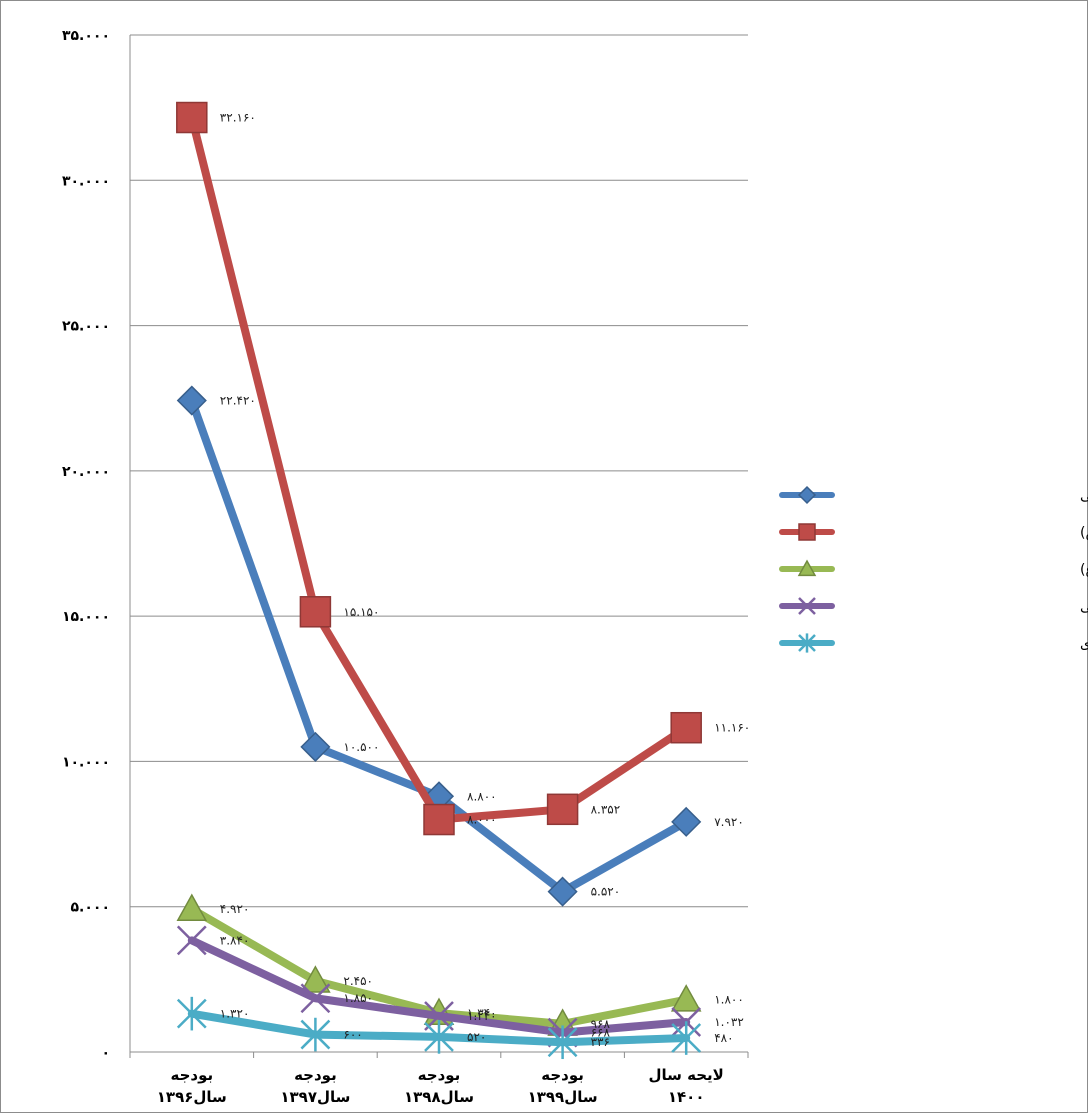  Describe the element at coordinates (482, 1013) in the screenshot. I see `data-label: ۱.۳۴۰` at that location.